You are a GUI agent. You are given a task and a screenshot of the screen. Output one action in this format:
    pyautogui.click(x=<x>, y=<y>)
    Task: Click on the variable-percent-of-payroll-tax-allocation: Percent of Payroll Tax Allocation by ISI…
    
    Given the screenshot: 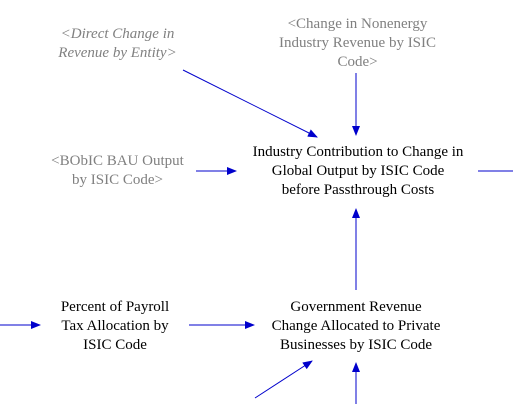 What is the action you would take?
    pyautogui.click(x=115, y=326)
    